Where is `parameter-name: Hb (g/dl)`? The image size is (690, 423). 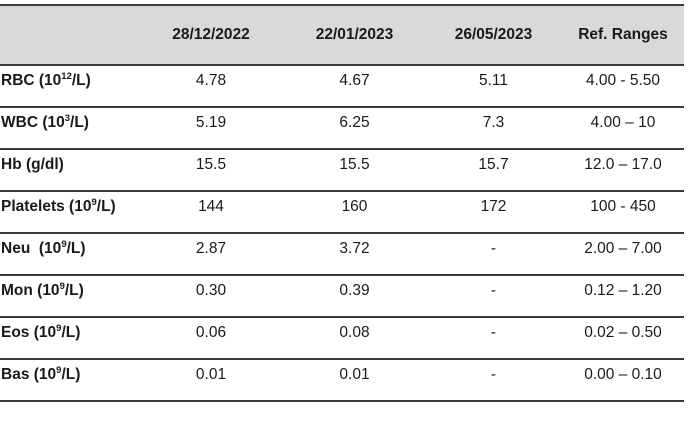
parameter-name: Hb (g/dl) is located at coordinates (32, 164).